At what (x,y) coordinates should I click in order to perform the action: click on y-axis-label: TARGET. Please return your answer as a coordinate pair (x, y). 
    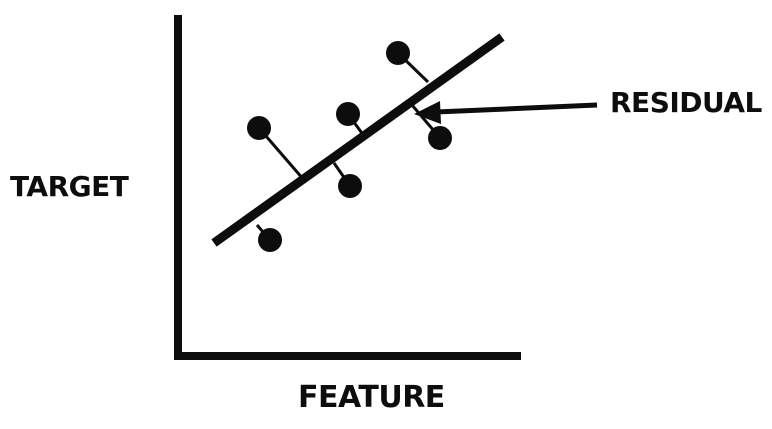
    Looking at the image, I should click on (69, 186).